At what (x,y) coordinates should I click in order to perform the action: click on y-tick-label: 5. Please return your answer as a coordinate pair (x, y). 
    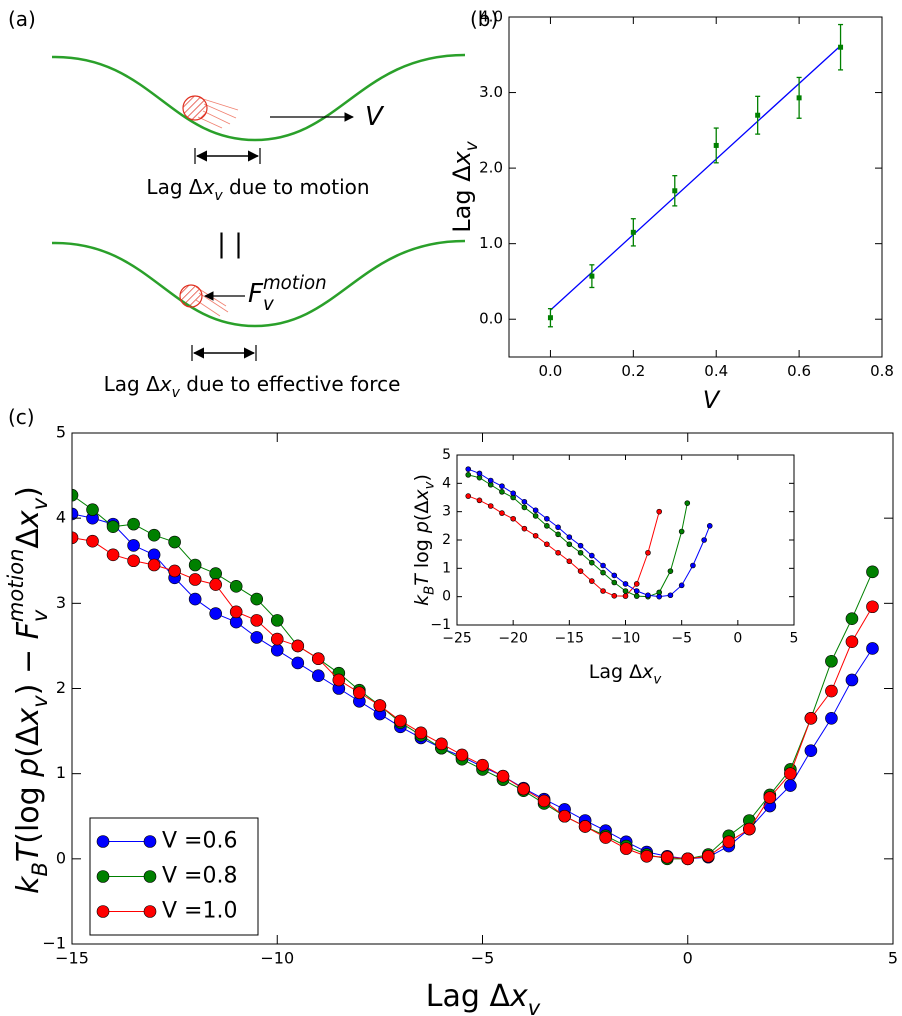
    Looking at the image, I should click on (446, 455).